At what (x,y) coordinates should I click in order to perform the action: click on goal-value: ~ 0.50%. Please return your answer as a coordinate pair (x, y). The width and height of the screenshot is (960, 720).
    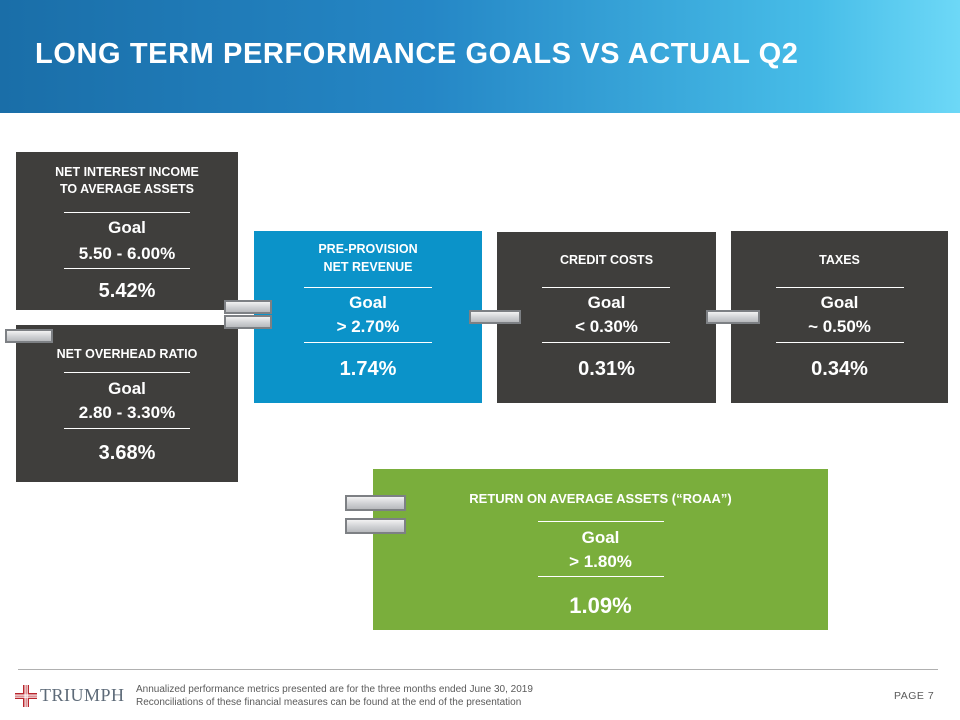
    Looking at the image, I should click on (839, 326).